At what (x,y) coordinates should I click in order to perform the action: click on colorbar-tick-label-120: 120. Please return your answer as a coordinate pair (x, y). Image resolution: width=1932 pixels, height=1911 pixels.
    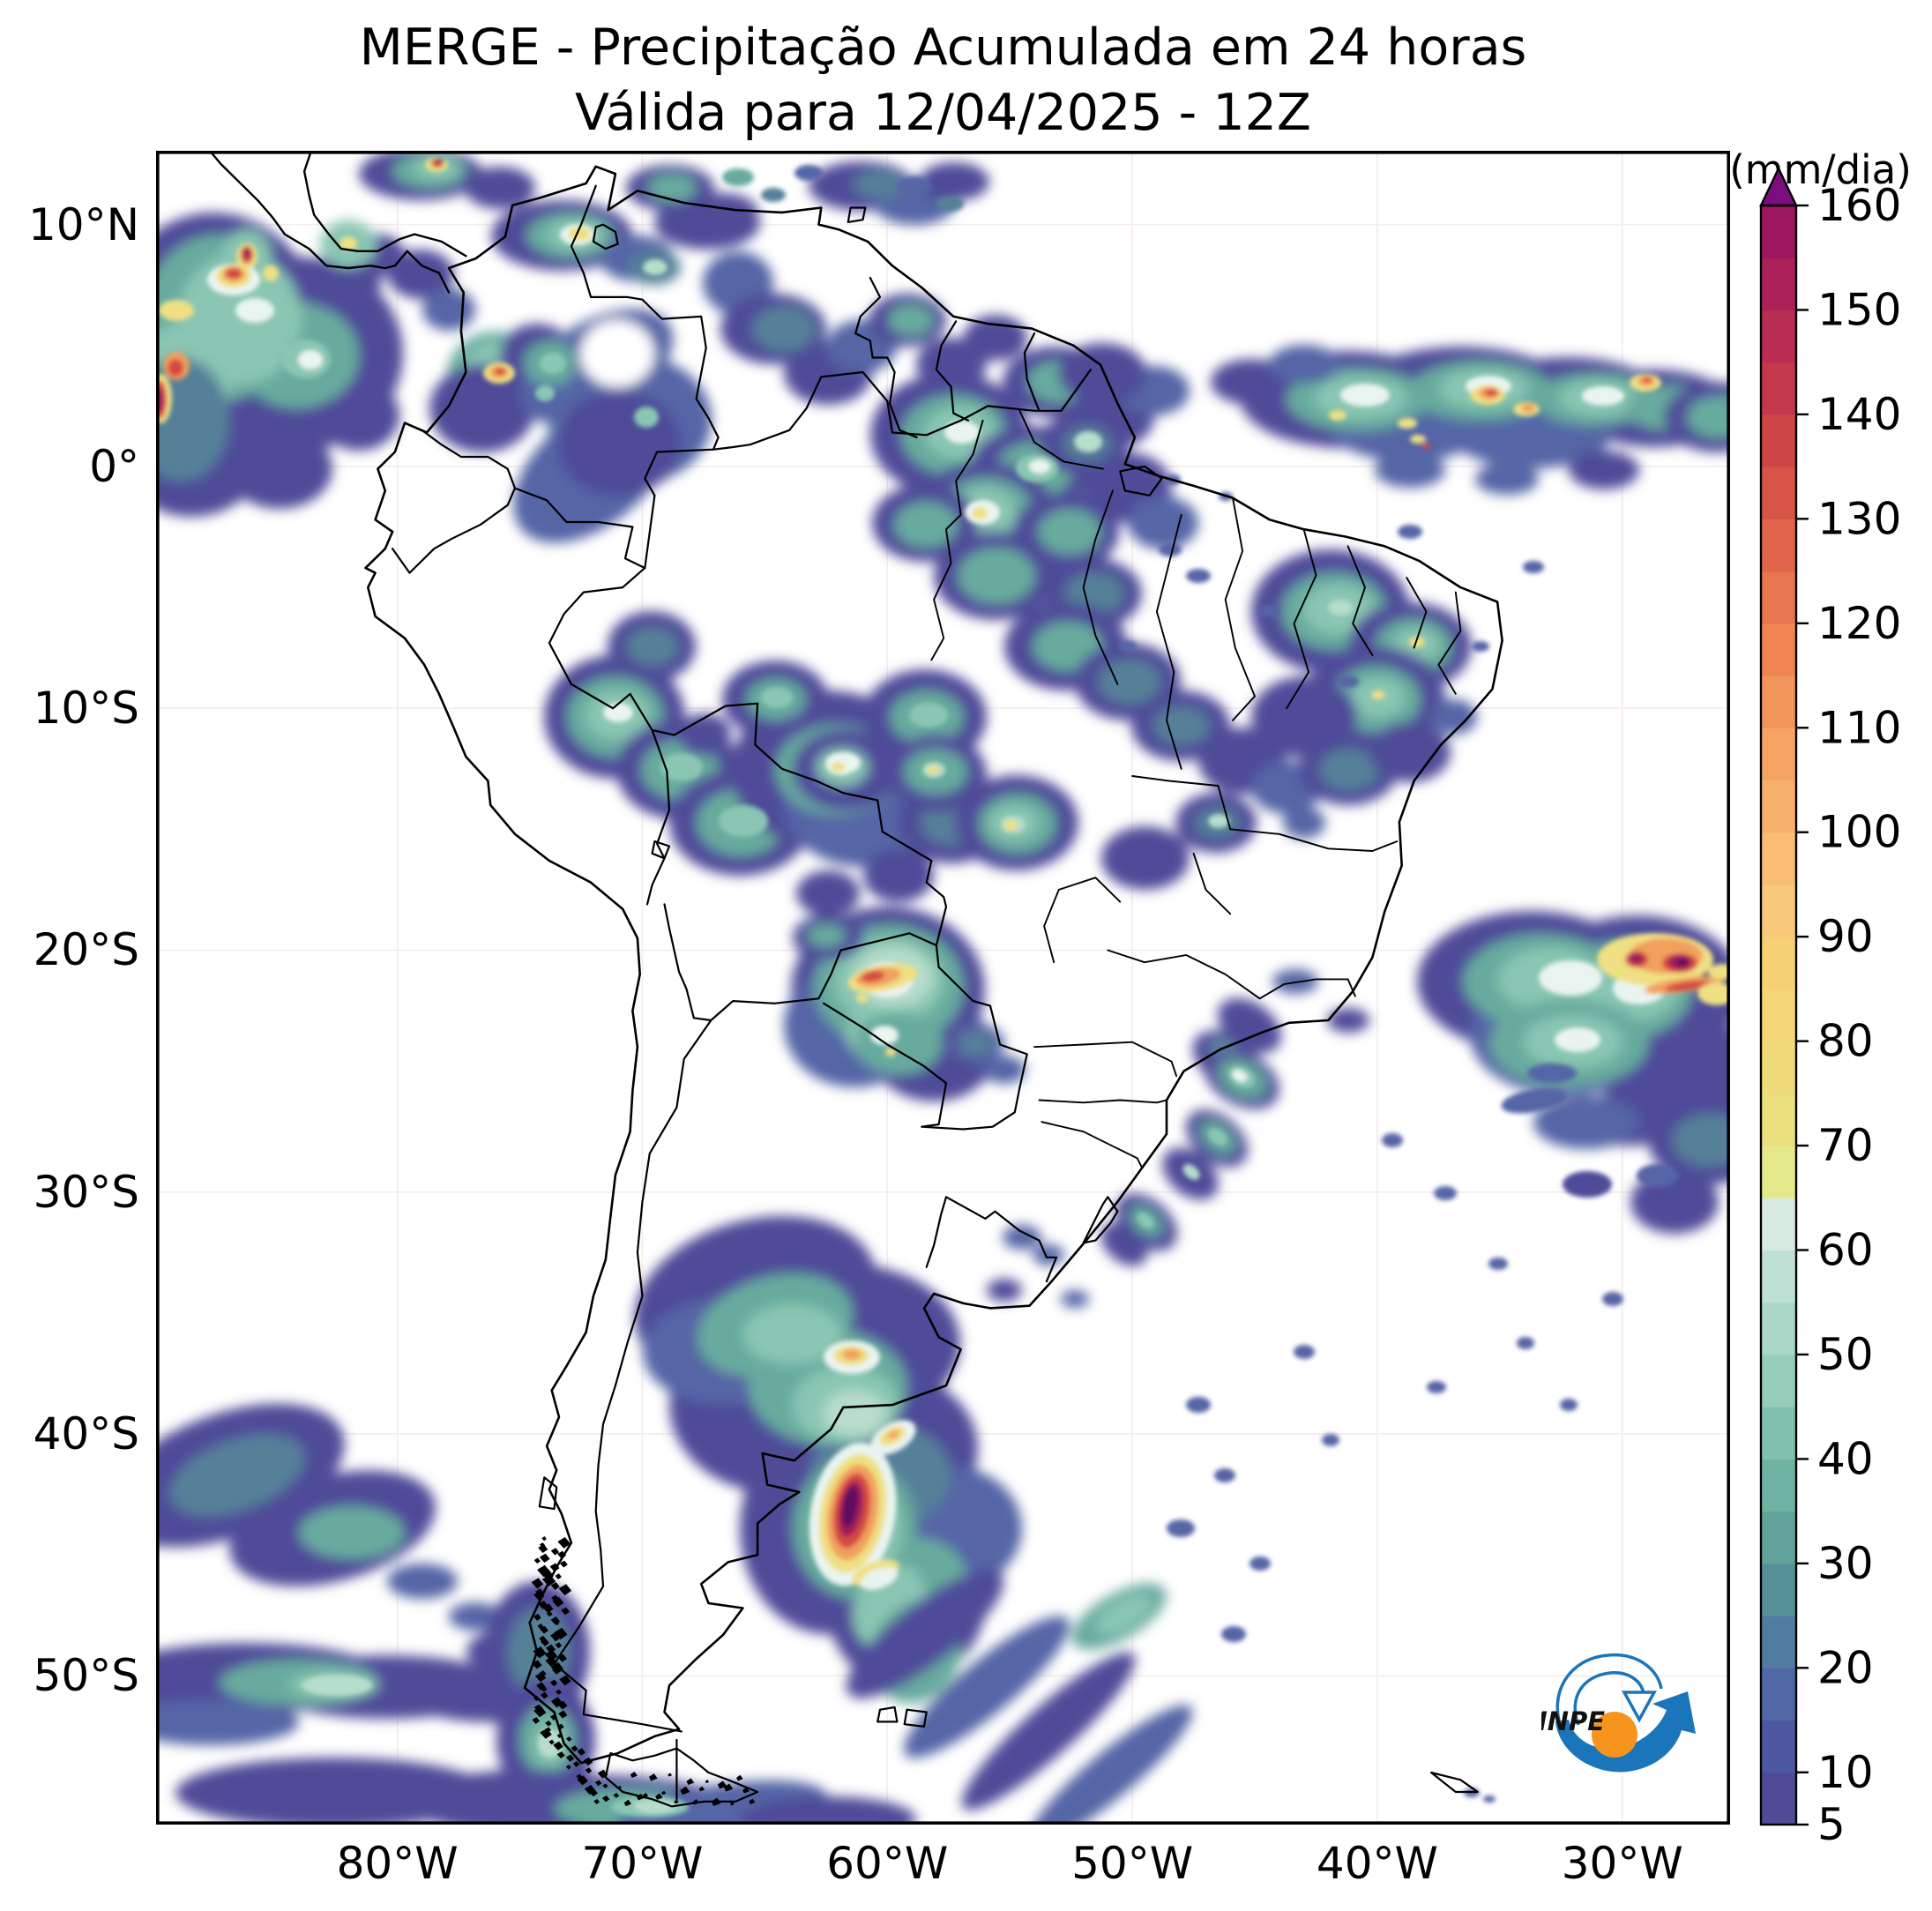
    Looking at the image, I should click on (1859, 623).